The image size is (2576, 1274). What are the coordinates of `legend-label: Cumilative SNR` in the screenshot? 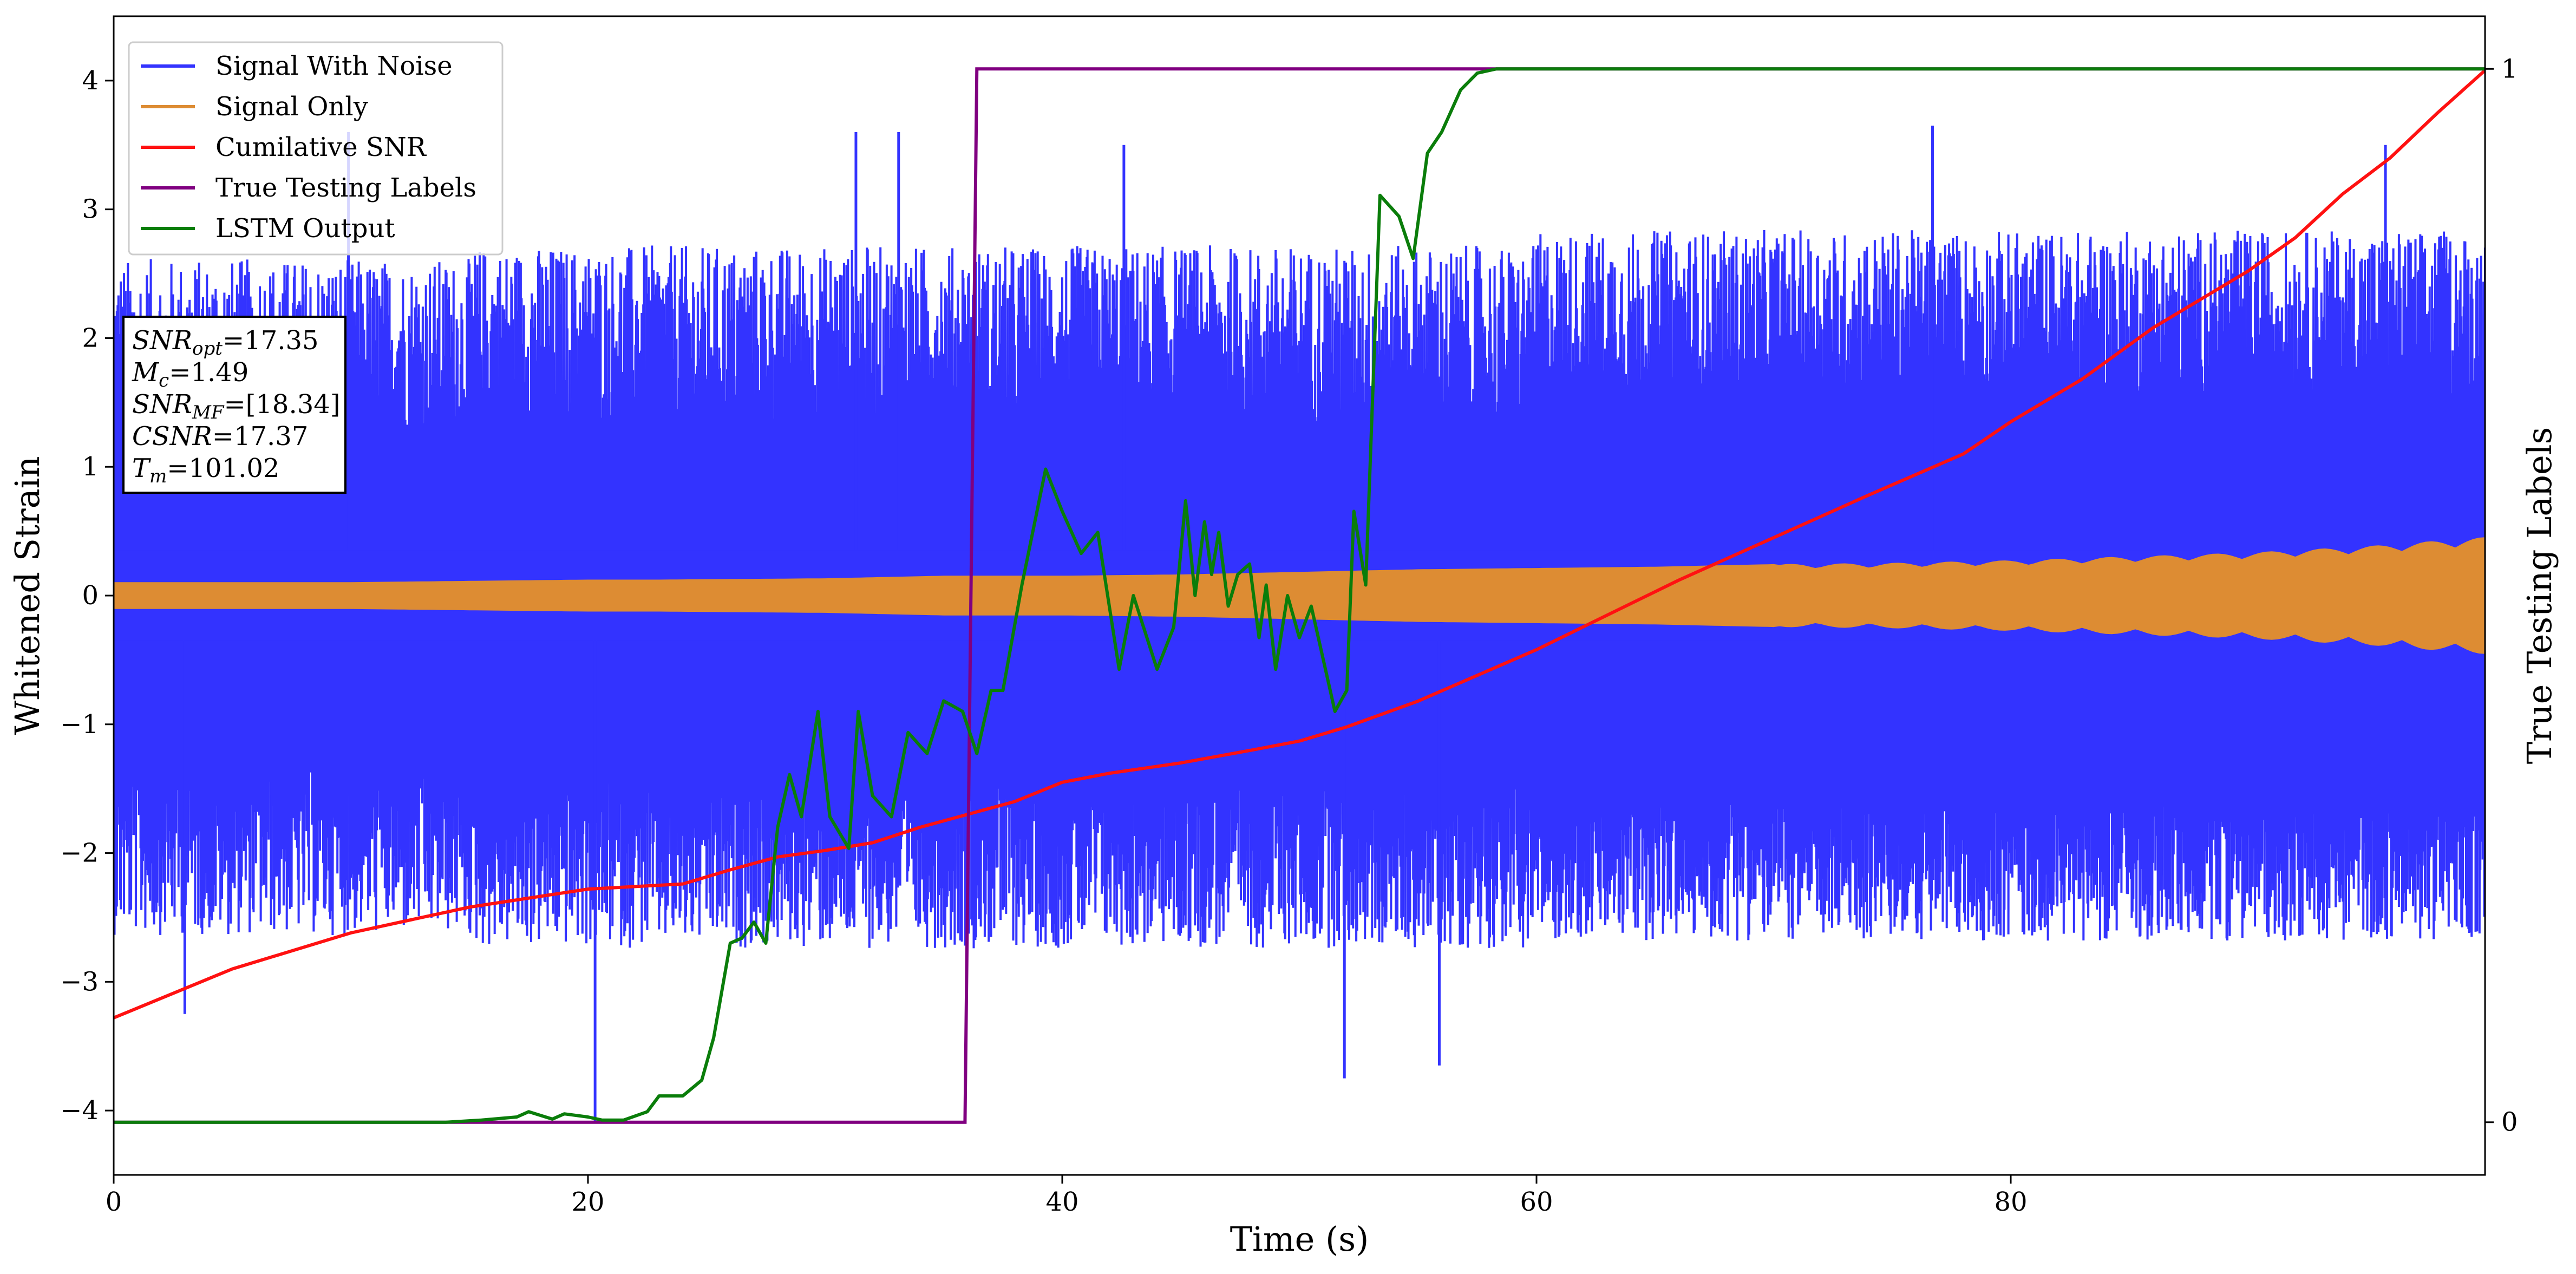 It's located at (321, 147).